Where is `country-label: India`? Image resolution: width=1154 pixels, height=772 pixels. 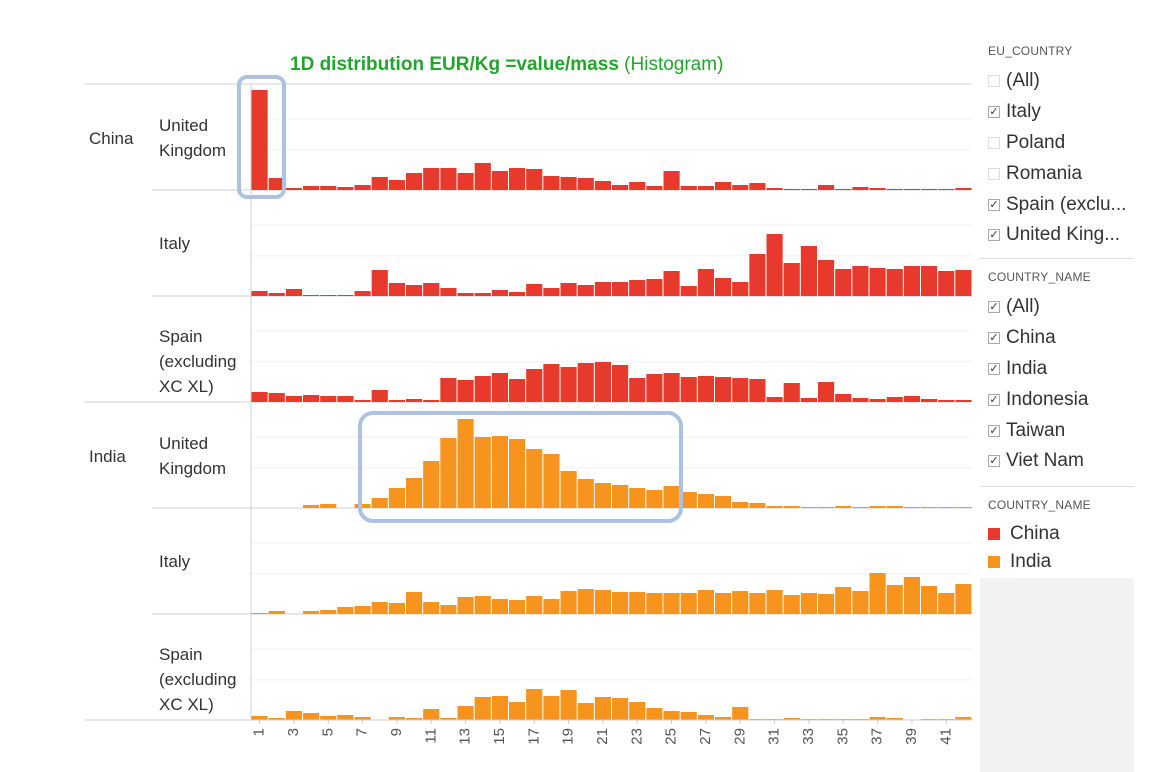
country-label: India is located at coordinates (107, 456).